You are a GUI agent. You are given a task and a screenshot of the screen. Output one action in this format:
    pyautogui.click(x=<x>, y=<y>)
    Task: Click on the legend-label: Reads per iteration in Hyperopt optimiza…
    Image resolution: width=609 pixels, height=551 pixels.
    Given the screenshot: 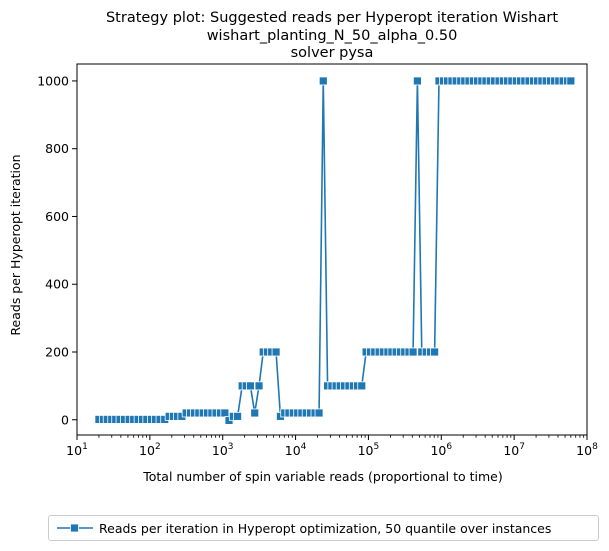 What is the action you would take?
    pyautogui.click(x=325, y=528)
    